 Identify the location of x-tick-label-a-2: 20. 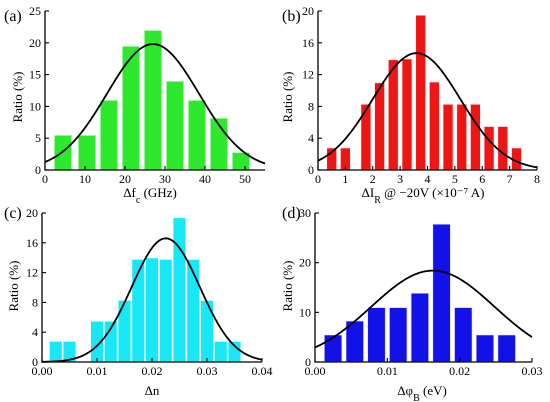
(125, 179).